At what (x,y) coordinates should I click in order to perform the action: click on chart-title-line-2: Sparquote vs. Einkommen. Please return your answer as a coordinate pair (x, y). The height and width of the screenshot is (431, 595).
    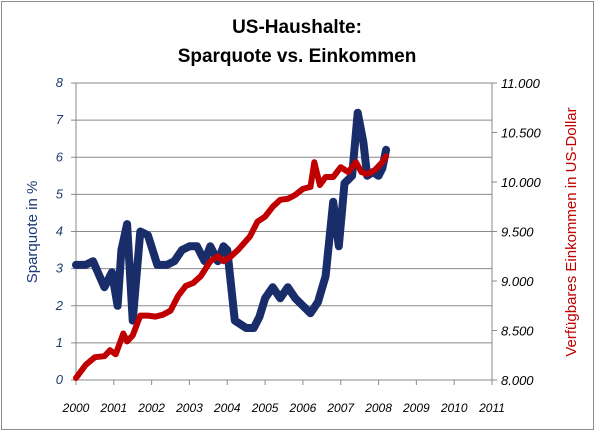
    Looking at the image, I should click on (297, 56).